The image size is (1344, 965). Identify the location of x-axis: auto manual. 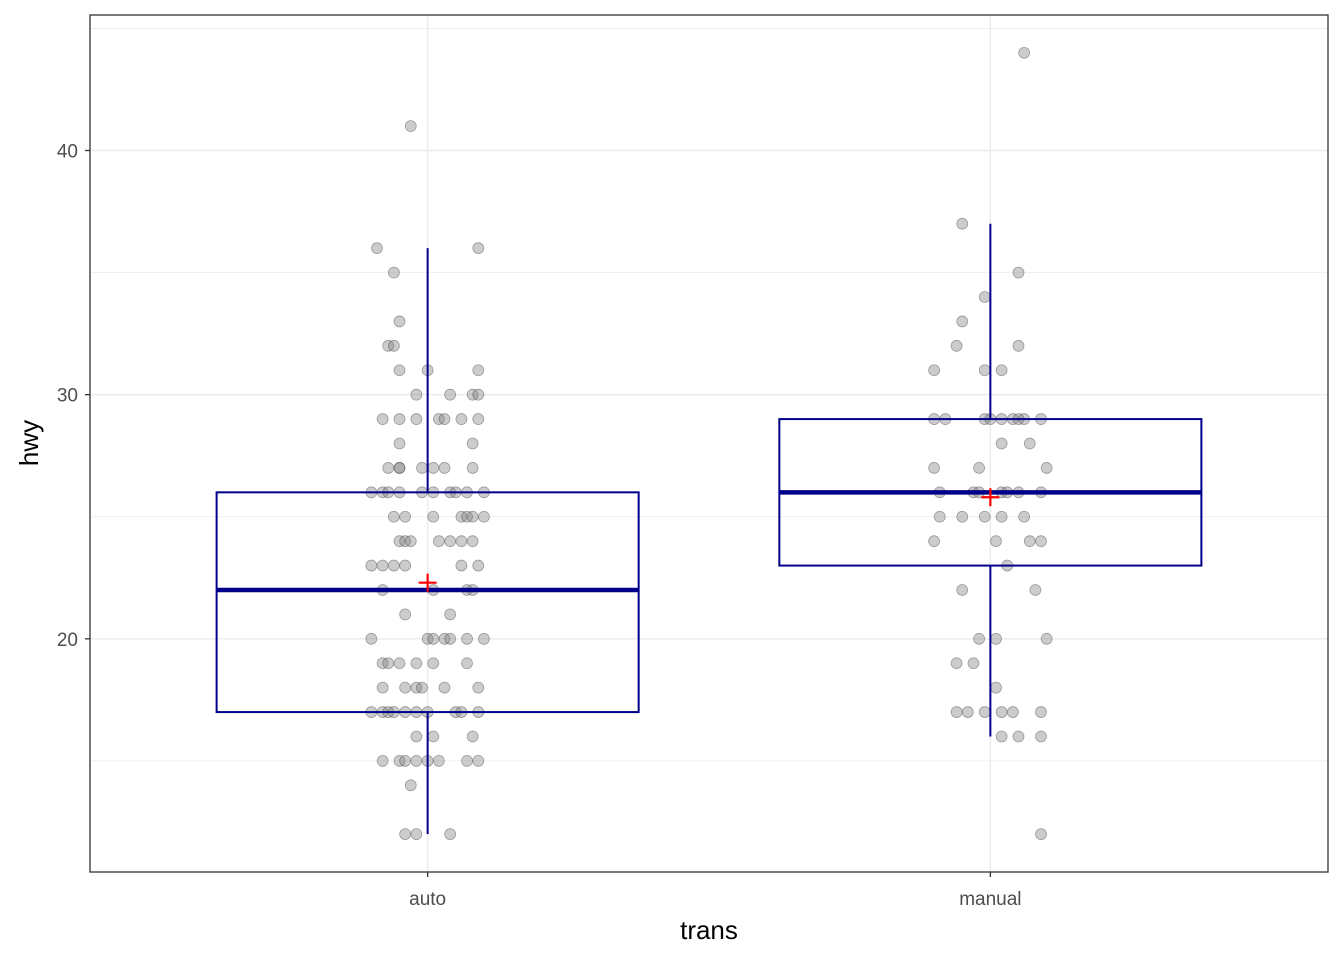
(715, 891).